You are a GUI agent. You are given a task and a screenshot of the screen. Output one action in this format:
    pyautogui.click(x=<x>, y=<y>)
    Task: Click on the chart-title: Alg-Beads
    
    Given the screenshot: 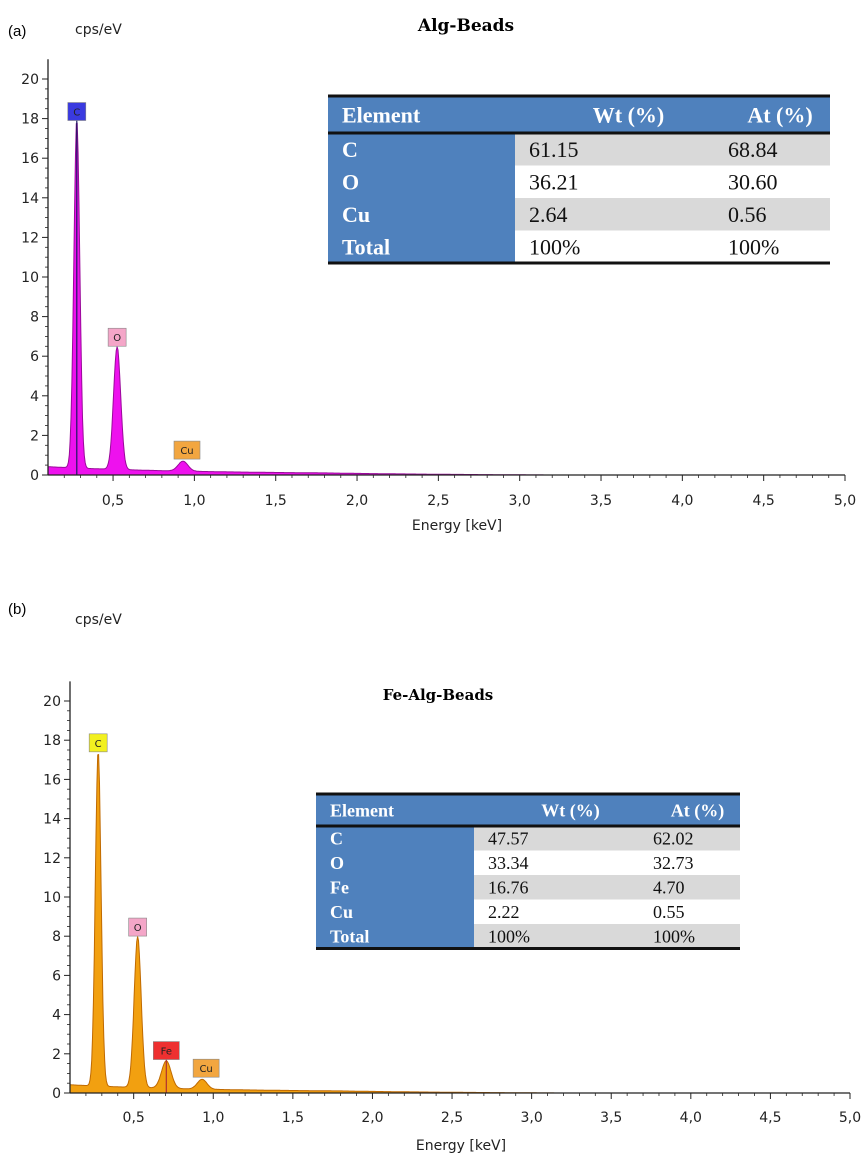 What is the action you would take?
    pyautogui.click(x=465, y=26)
    